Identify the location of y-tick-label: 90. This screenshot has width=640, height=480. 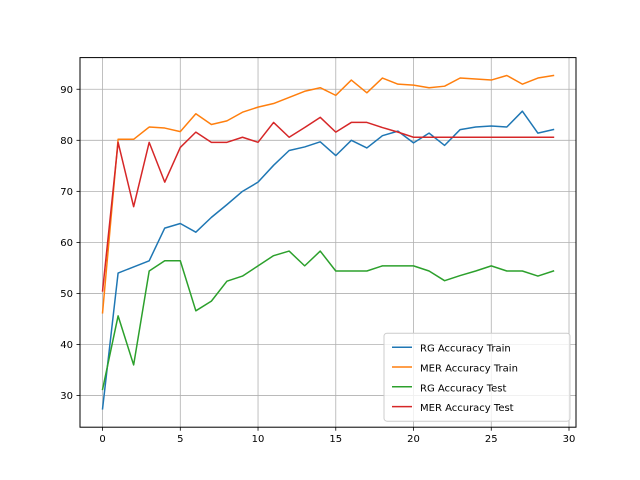
(66, 90).